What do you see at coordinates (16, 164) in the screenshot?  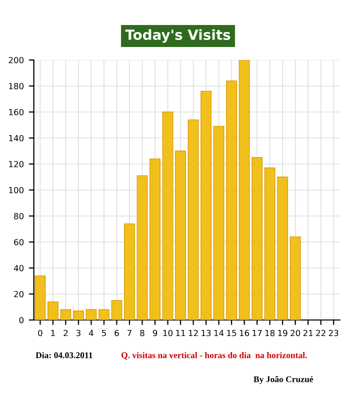 I see `y-tick-label: 120` at bounding box center [16, 164].